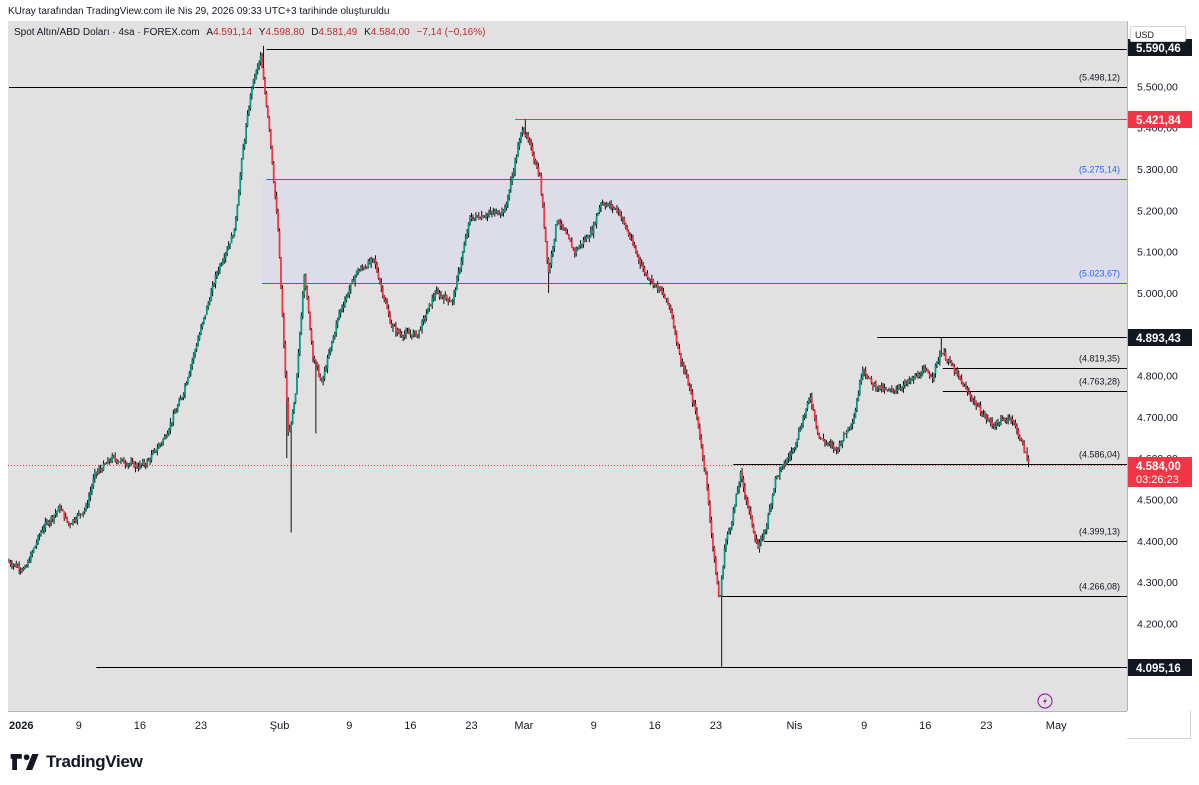 The height and width of the screenshot is (785, 1199). Describe the element at coordinates (1099, 170) in the screenshot. I see `level-label: (5.275,14)` at that location.